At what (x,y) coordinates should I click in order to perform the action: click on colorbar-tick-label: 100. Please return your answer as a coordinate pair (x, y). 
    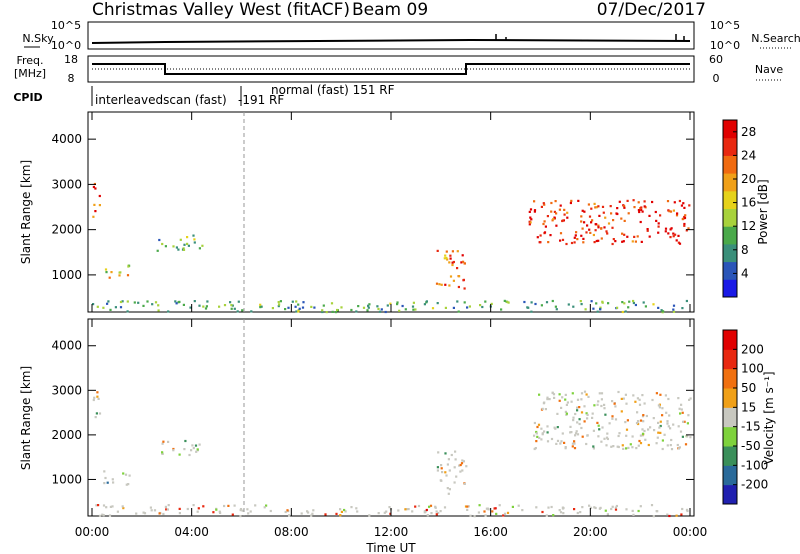
    Looking at the image, I should click on (752, 369).